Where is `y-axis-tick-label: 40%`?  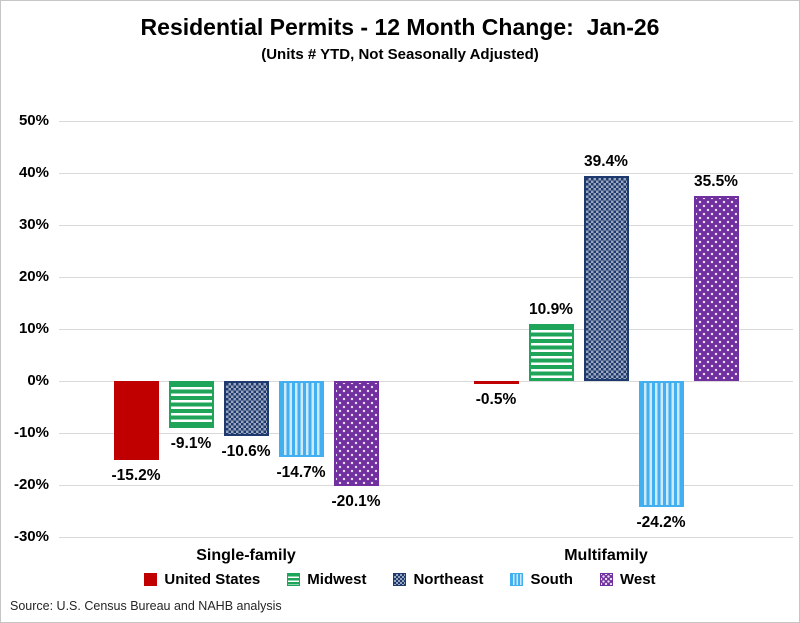
y-axis-tick-label: 40% is located at coordinates (33, 172).